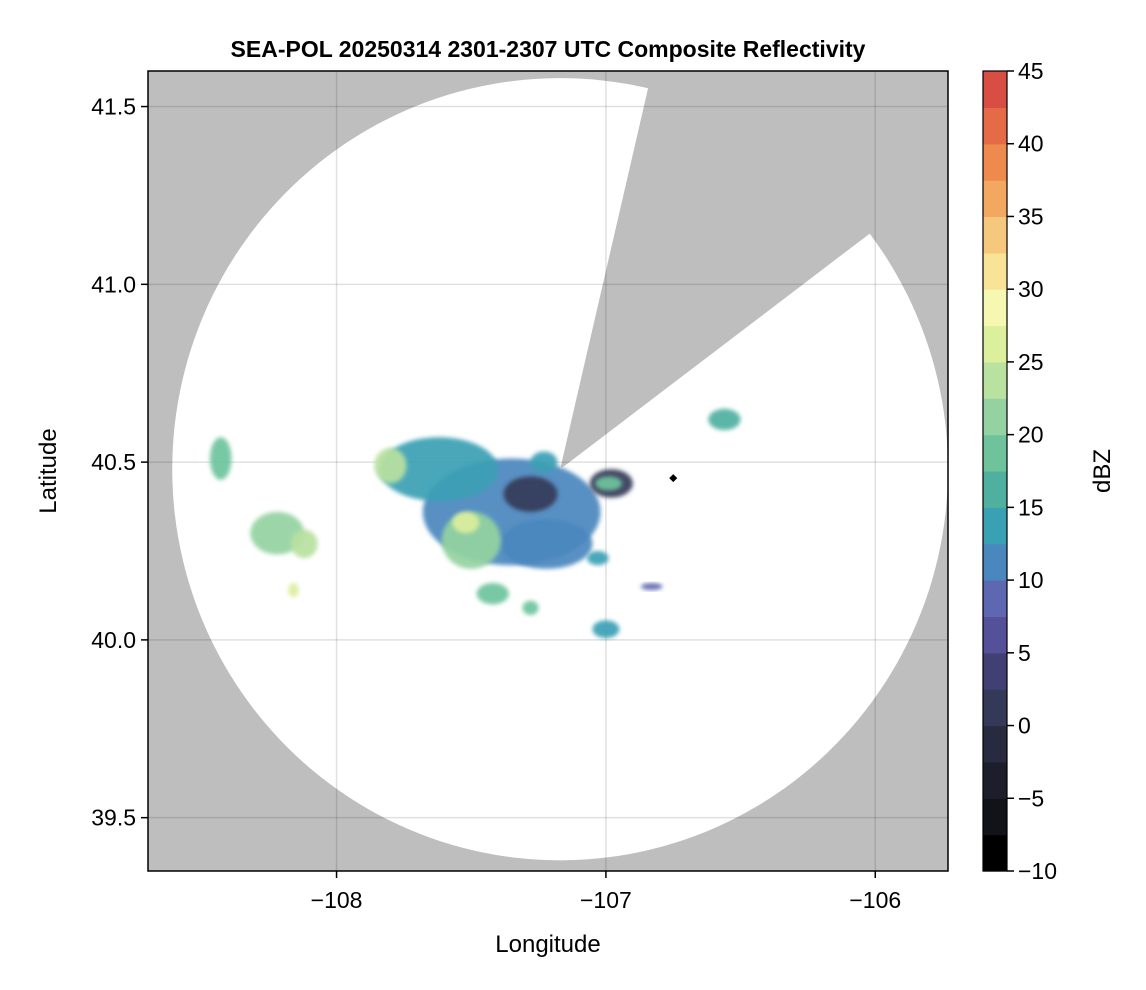 This screenshot has height=990, width=1146. I want to click on colorbar-frame, so click(995, 471).